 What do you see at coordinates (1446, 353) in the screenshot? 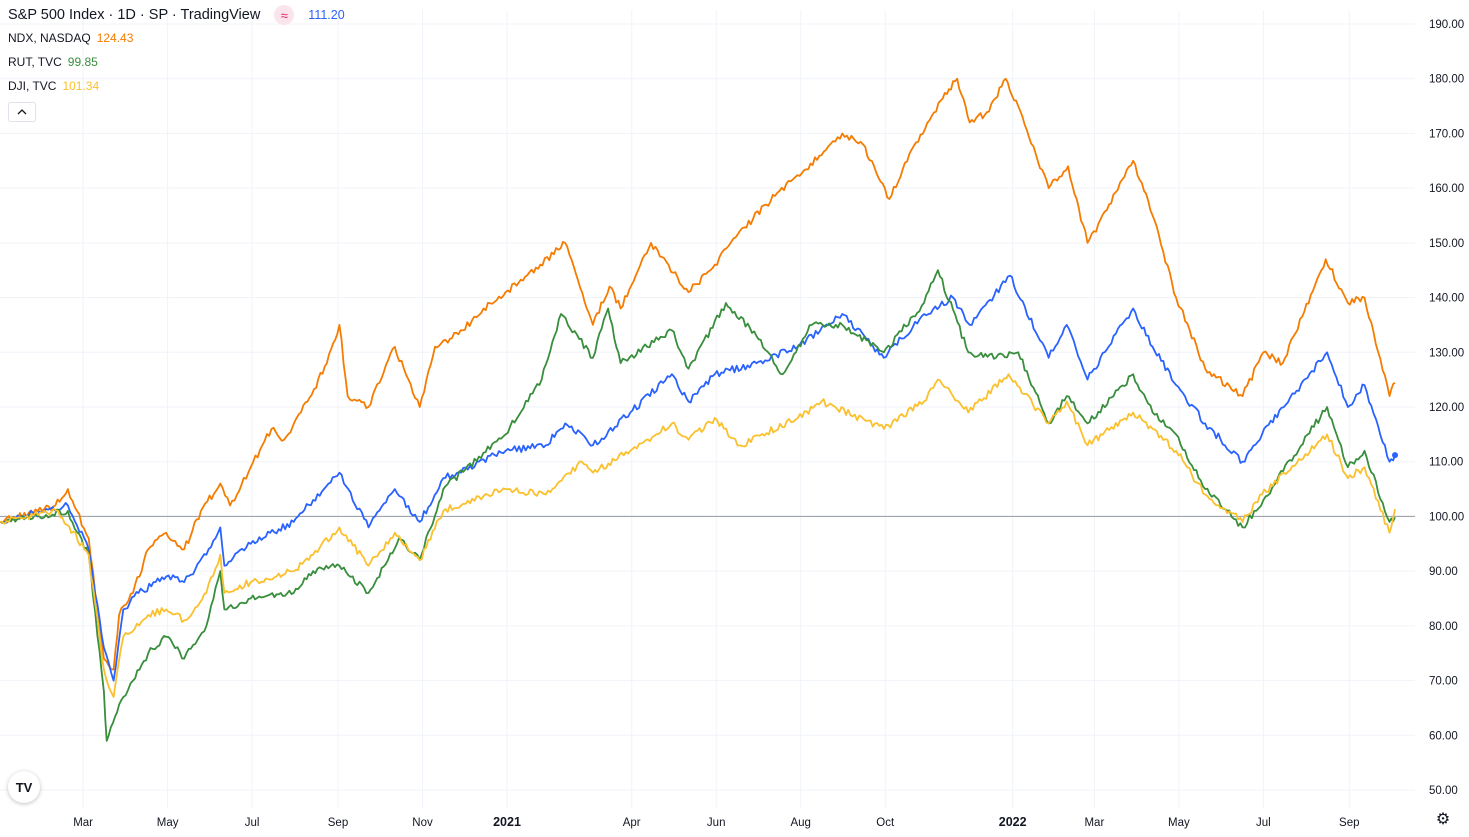
I see `y-tick-label: 130.00` at bounding box center [1446, 353].